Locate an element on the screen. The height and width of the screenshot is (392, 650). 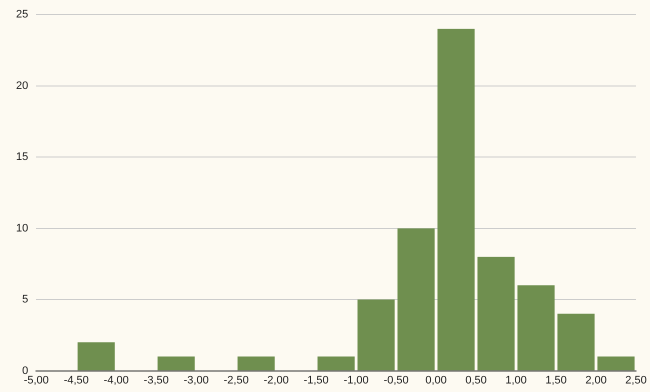
x-tick-label: -4,50 is located at coordinates (76, 380).